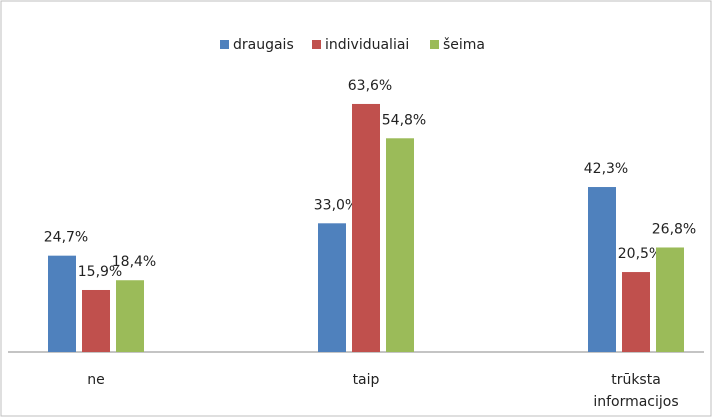  I want to click on value-label: 24,7%, so click(66, 238).